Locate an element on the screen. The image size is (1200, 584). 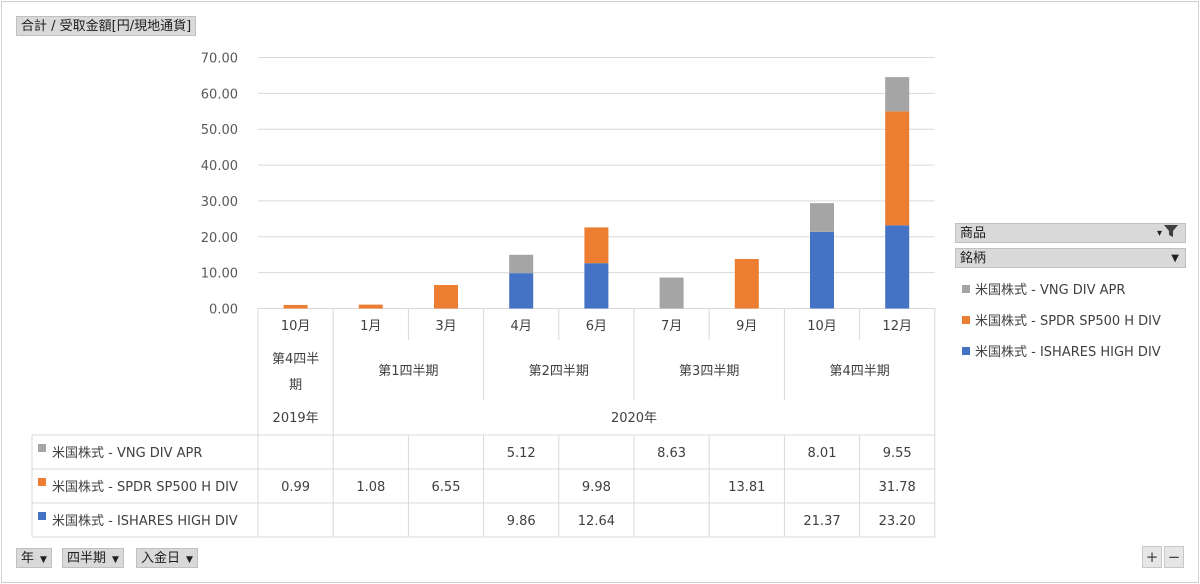
date-field-button: 入金日 ▼ is located at coordinates (167, 558).